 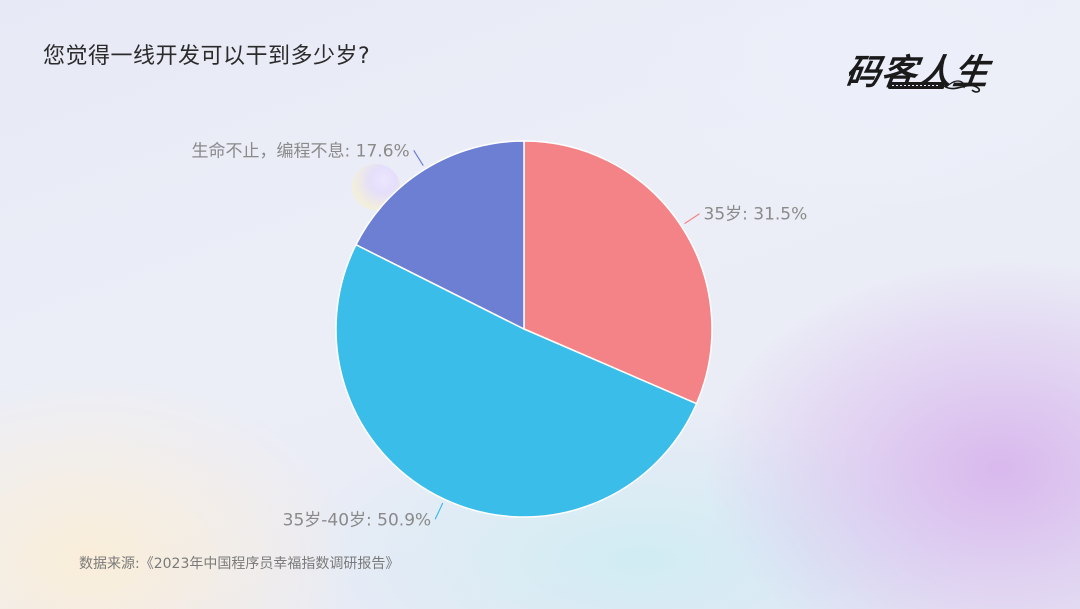 What do you see at coordinates (207, 56) in the screenshot?
I see `page-title: 您觉得一线开发可以干到多少岁?` at bounding box center [207, 56].